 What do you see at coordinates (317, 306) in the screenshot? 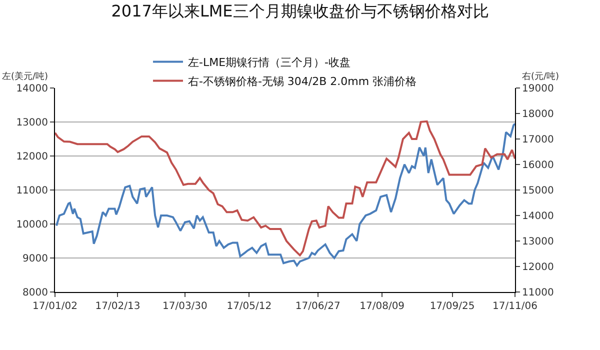
I see `x-tick-label: 17/06/27` at bounding box center [317, 306].